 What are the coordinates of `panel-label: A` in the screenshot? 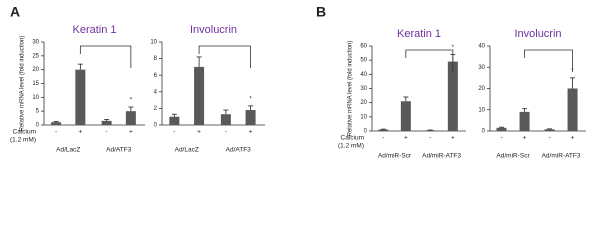 It's located at (15, 12).